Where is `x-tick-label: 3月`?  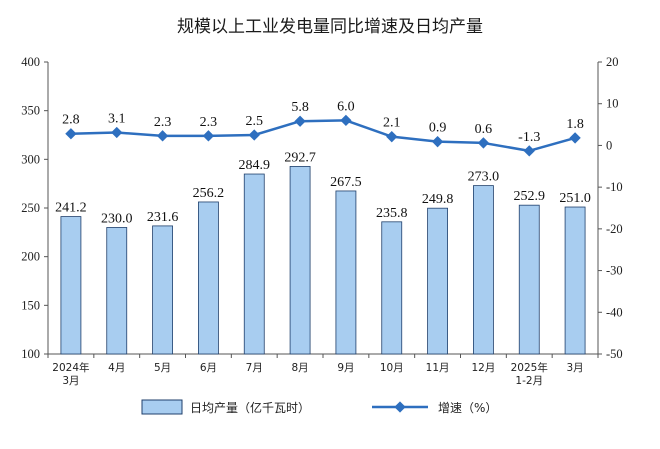 x-tick-label: 3月 is located at coordinates (574, 368).